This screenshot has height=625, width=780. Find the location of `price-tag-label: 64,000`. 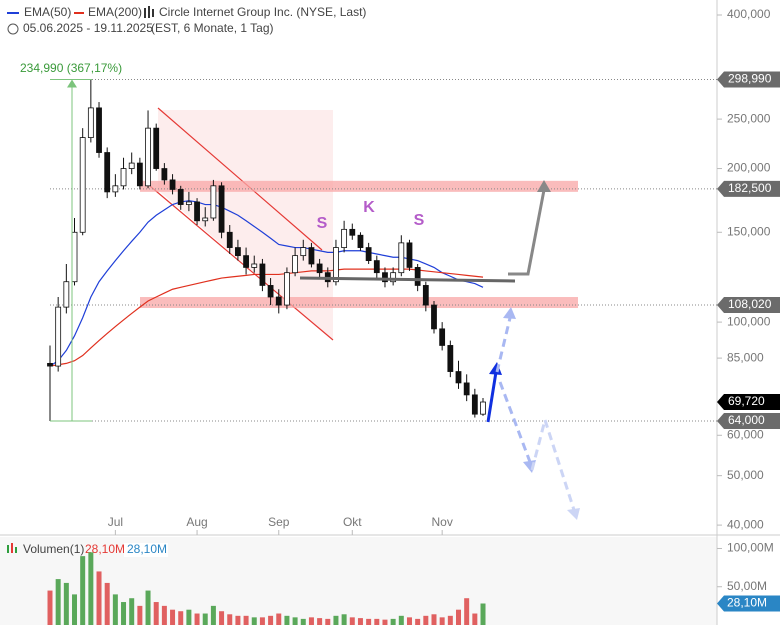

price-tag-label: 64,000 is located at coordinates (746, 420).